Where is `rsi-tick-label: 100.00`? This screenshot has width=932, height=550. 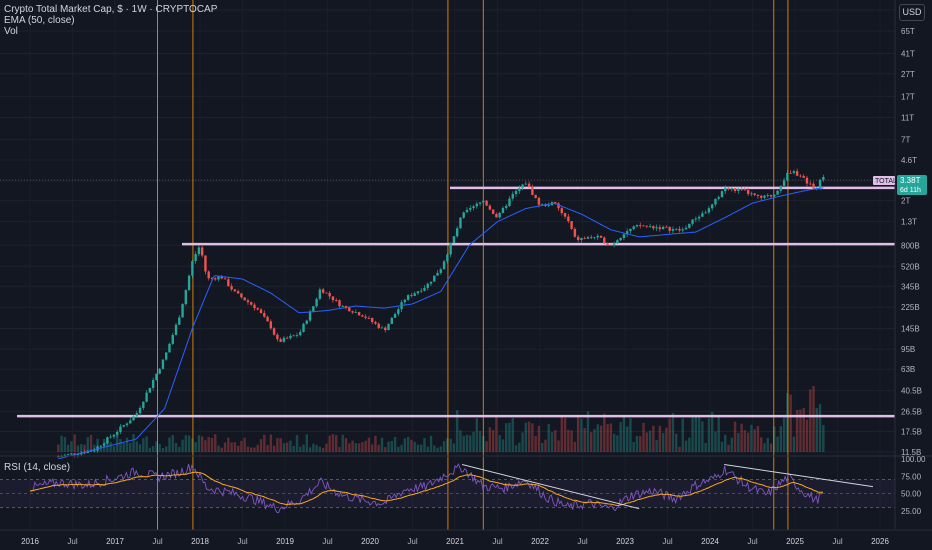 rsi-tick-label: 100.00 is located at coordinates (913, 459).